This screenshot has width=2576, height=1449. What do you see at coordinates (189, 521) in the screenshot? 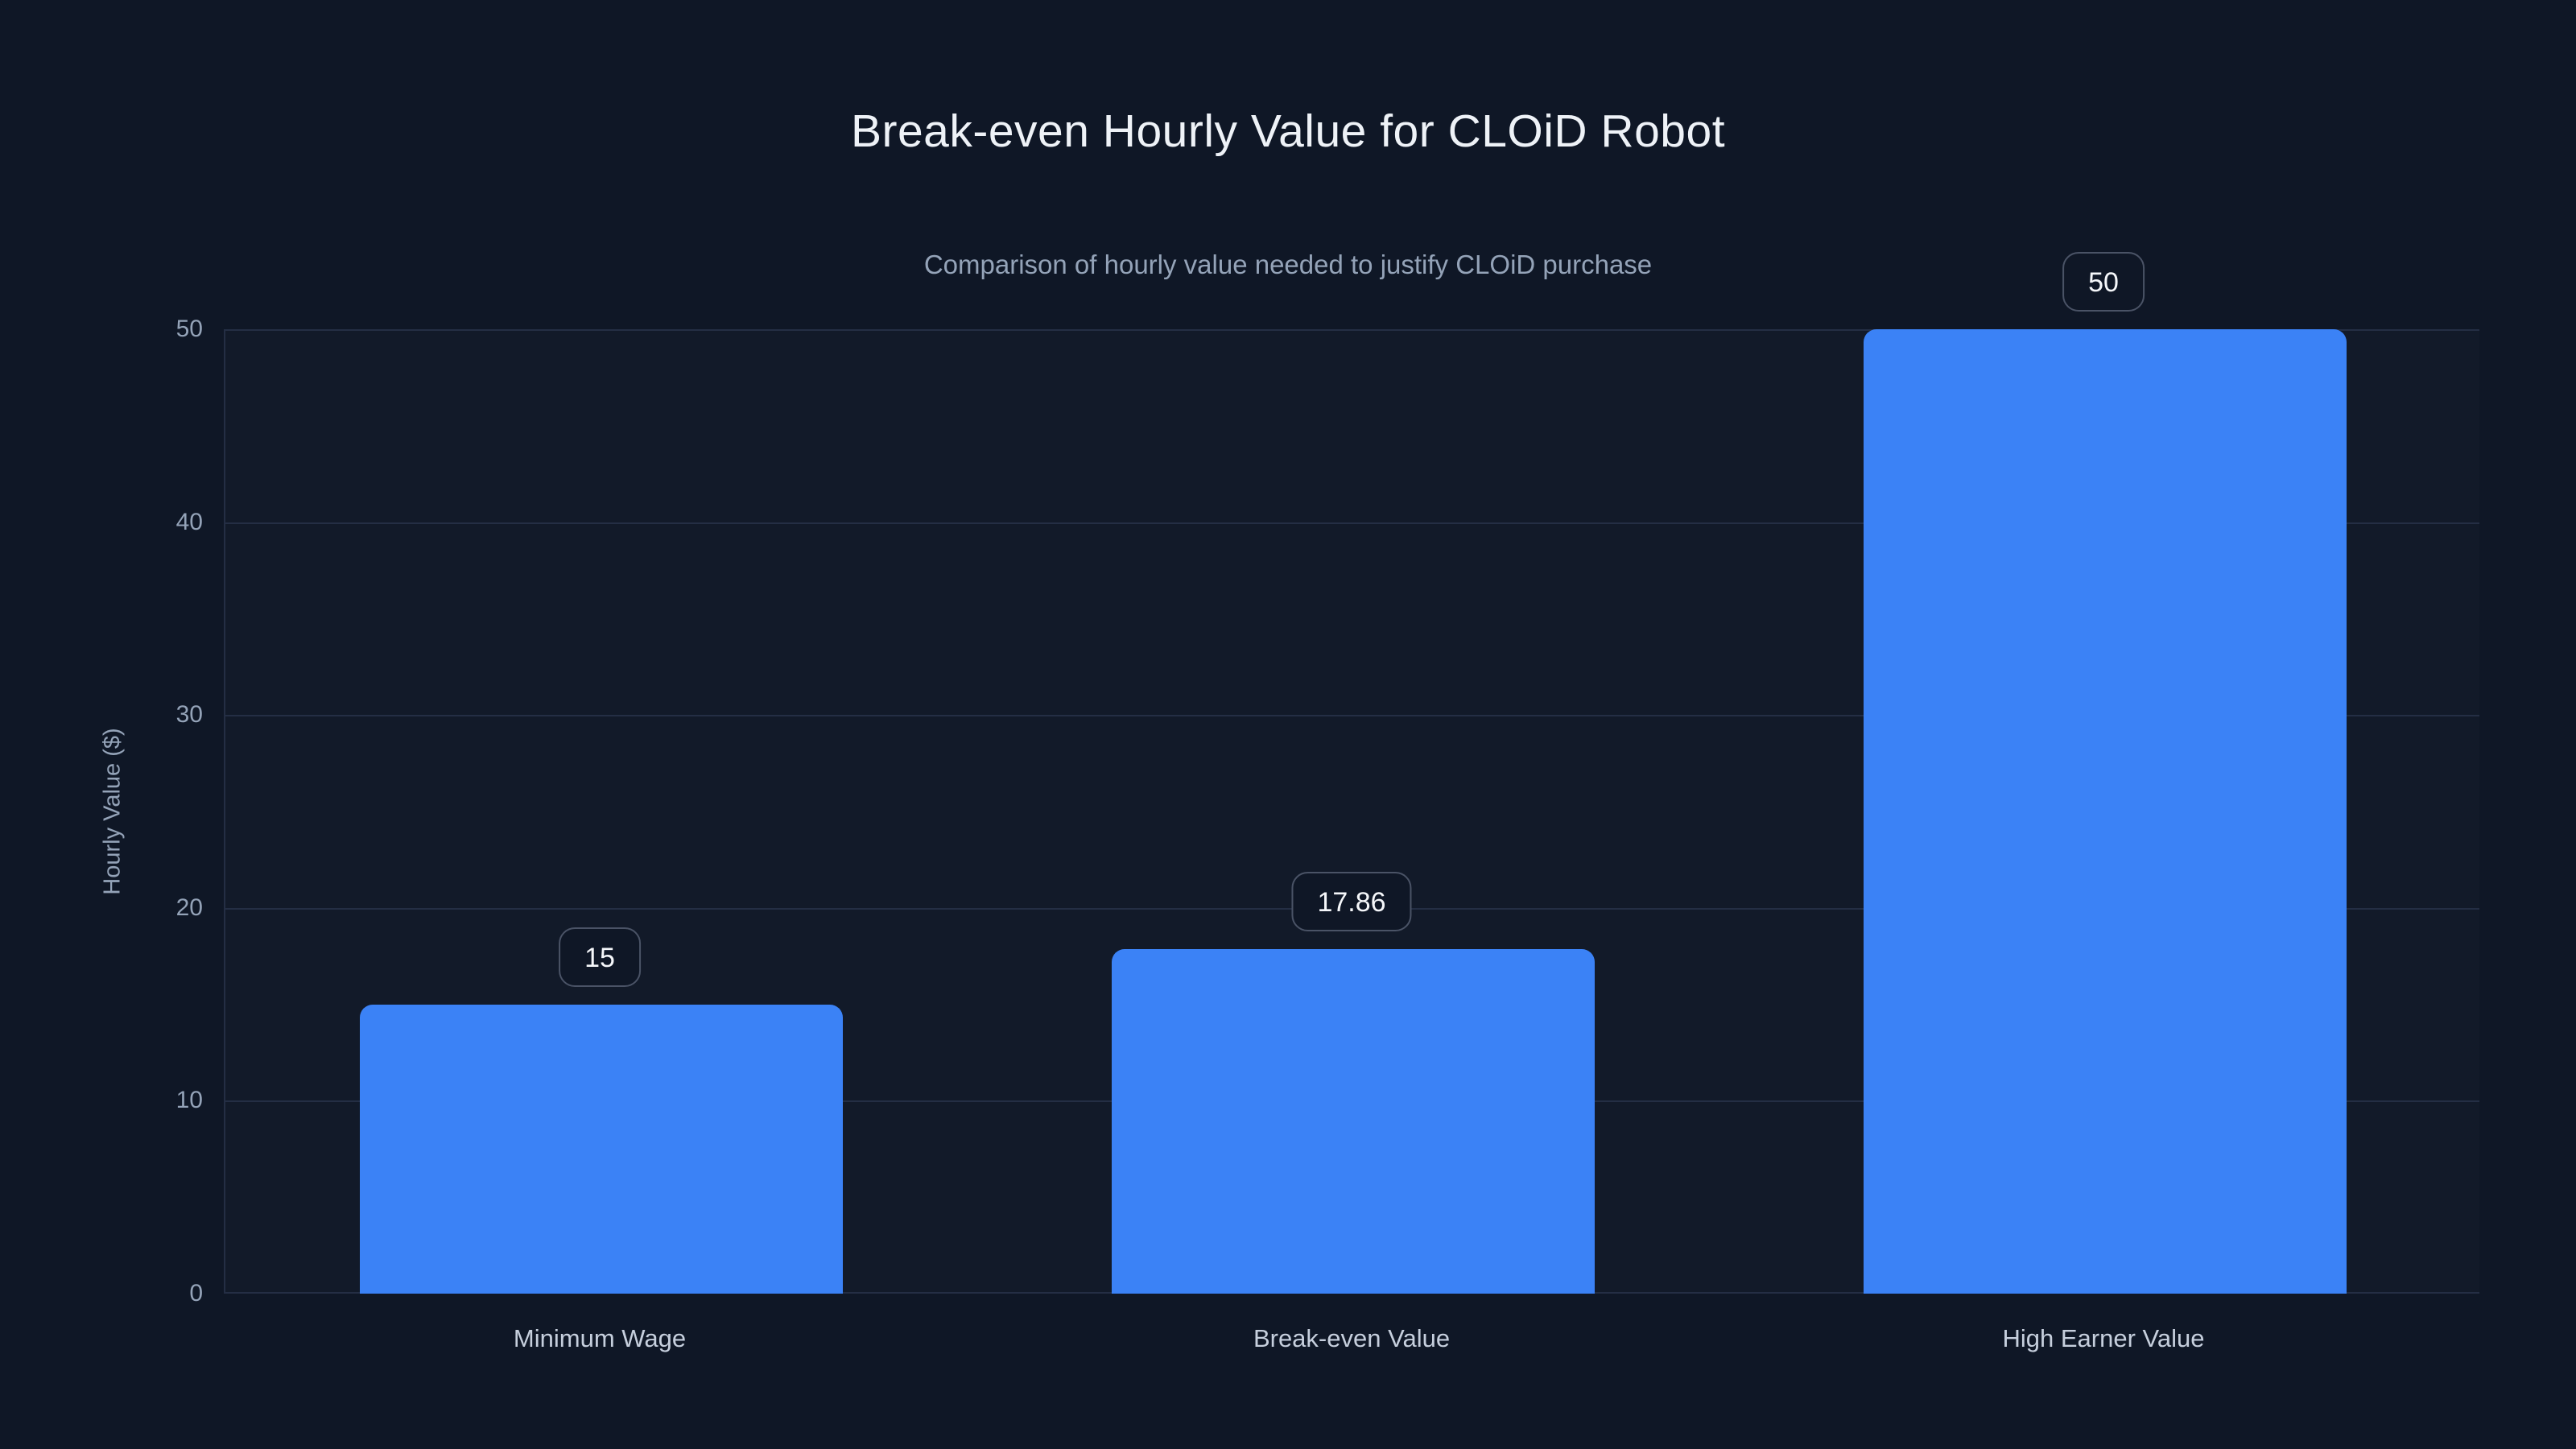
I see `y-tick-label: 40` at bounding box center [189, 521].